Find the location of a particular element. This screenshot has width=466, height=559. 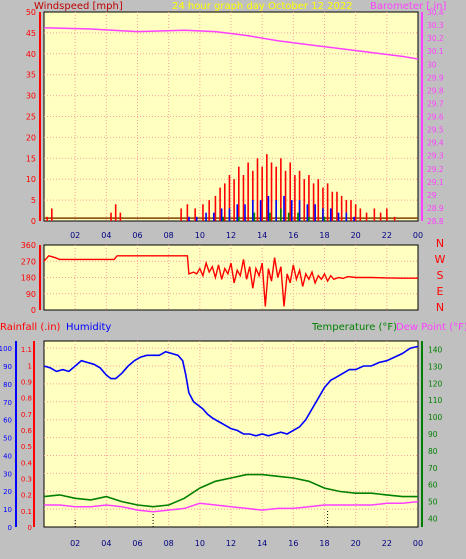

humidity-y-tick-label: 70 is located at coordinates (7, 403).